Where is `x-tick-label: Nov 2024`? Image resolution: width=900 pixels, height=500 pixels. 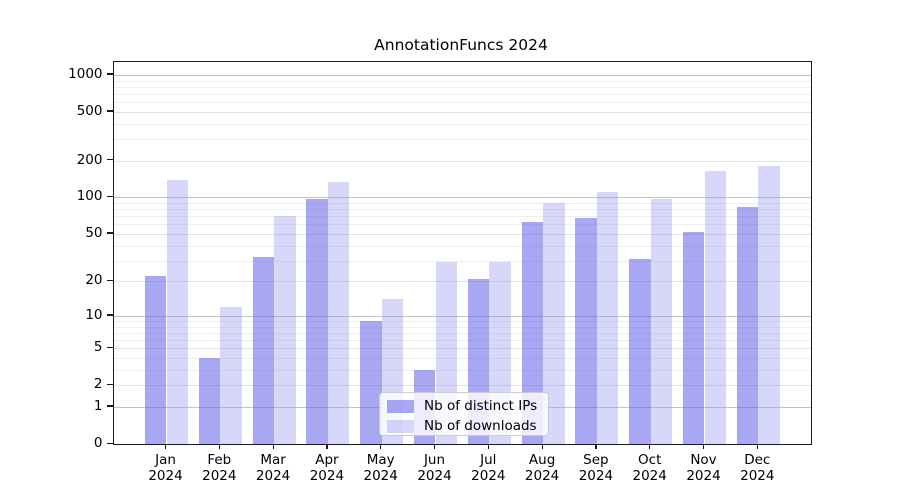 x-tick-label: Nov 2024 is located at coordinates (703, 468).